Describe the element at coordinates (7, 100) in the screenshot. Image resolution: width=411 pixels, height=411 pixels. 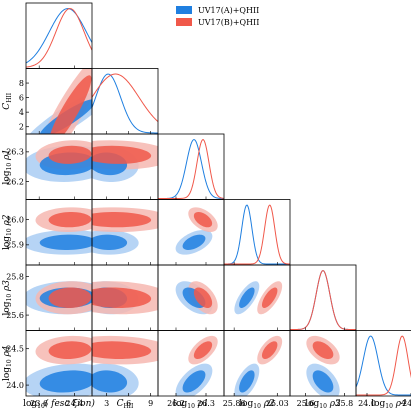
I see `y-axis-label-1: CHII` at that location.